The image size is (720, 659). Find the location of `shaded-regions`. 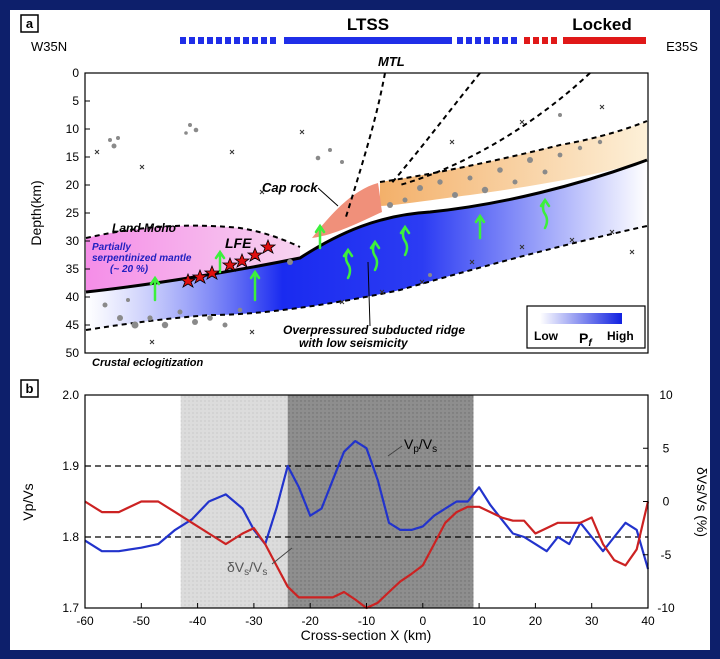

shaded-regions is located at coordinates (327, 501).